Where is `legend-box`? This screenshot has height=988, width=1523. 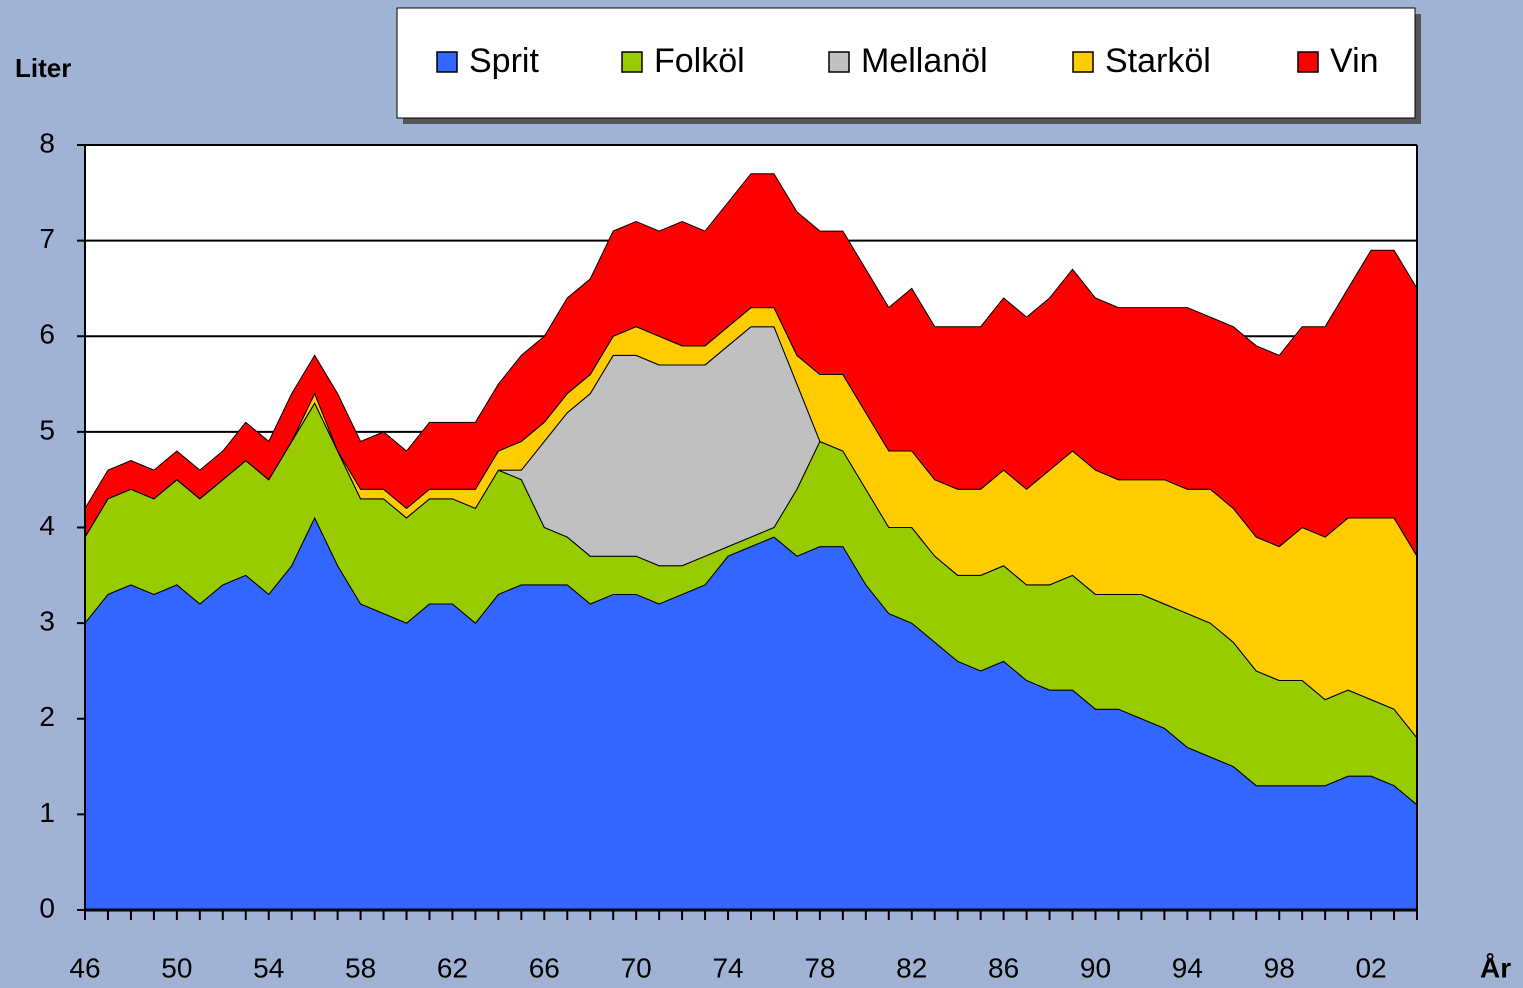 legend-box is located at coordinates (906, 63).